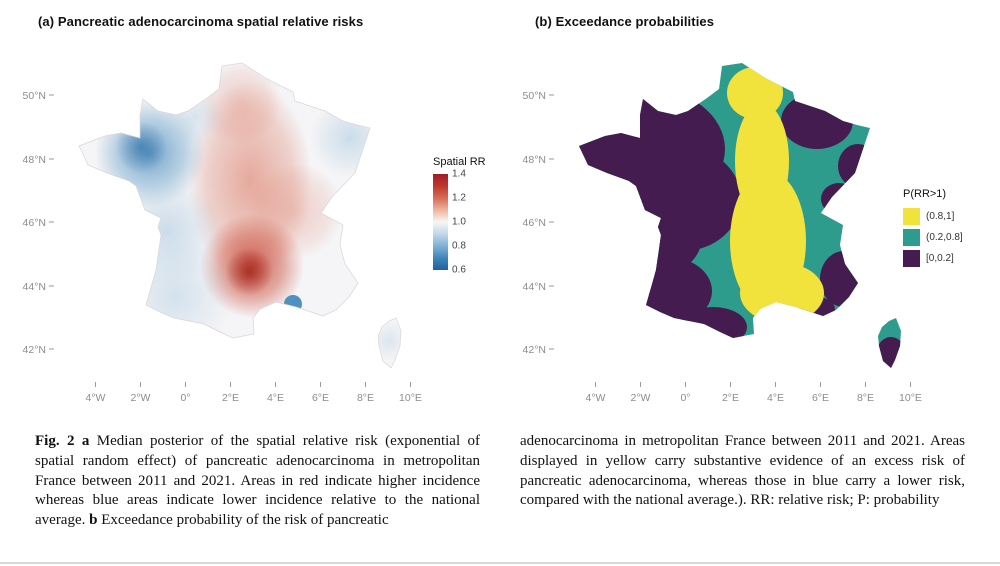 The width and height of the screenshot is (1000, 566). What do you see at coordinates (925, 194) in the screenshot?
I see `legend-exceedance-title: P(RR>1)` at bounding box center [925, 194].